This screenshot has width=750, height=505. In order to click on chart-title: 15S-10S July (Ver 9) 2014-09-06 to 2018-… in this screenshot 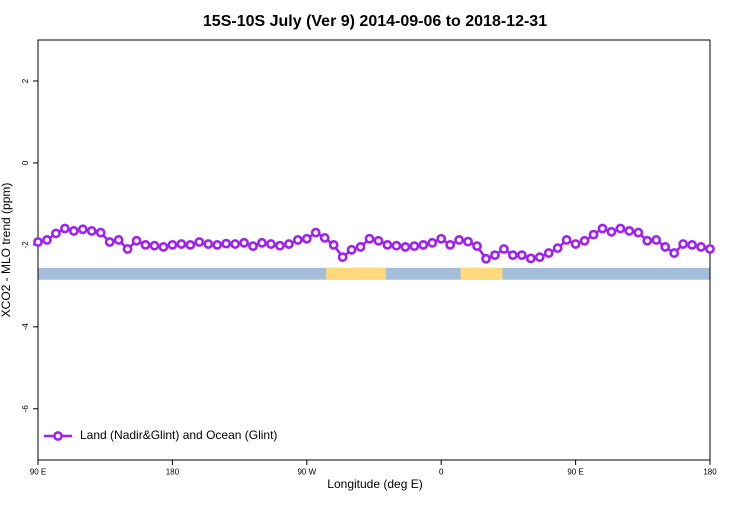, I will do `click(375, 21)`.